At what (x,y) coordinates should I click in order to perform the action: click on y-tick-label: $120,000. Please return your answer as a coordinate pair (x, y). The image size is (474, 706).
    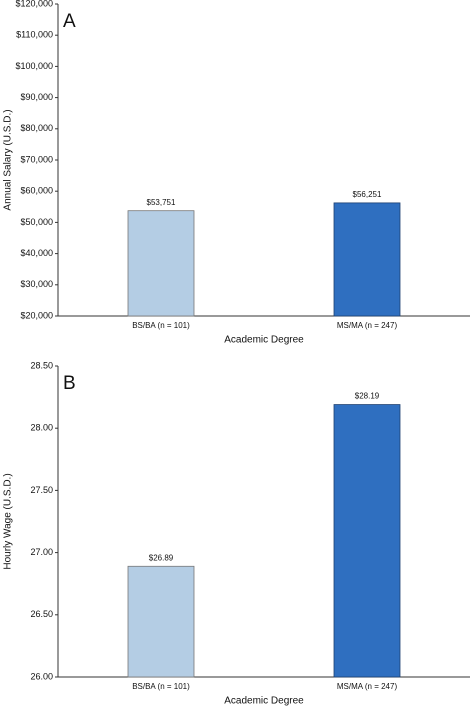
    Looking at the image, I should click on (34, 4).